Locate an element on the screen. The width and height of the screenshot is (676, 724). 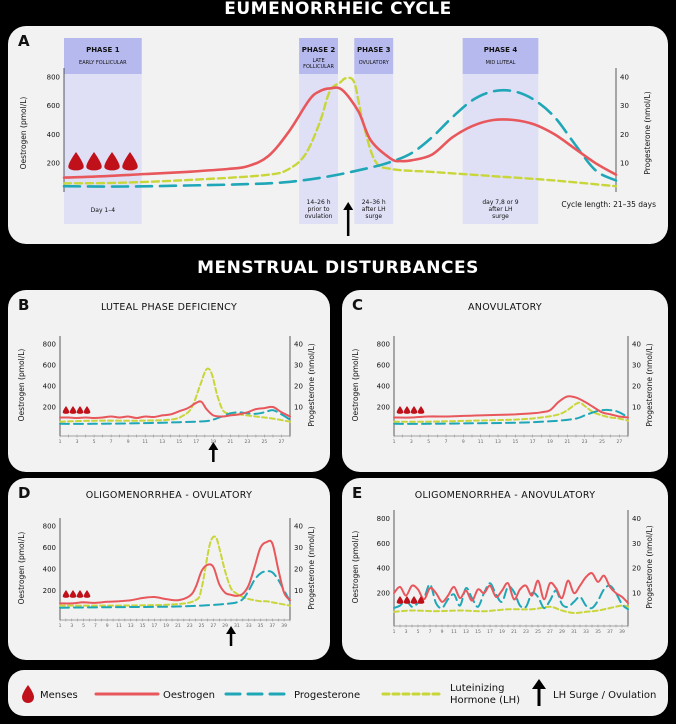
lh-line-E is located at coordinates (511, 609).